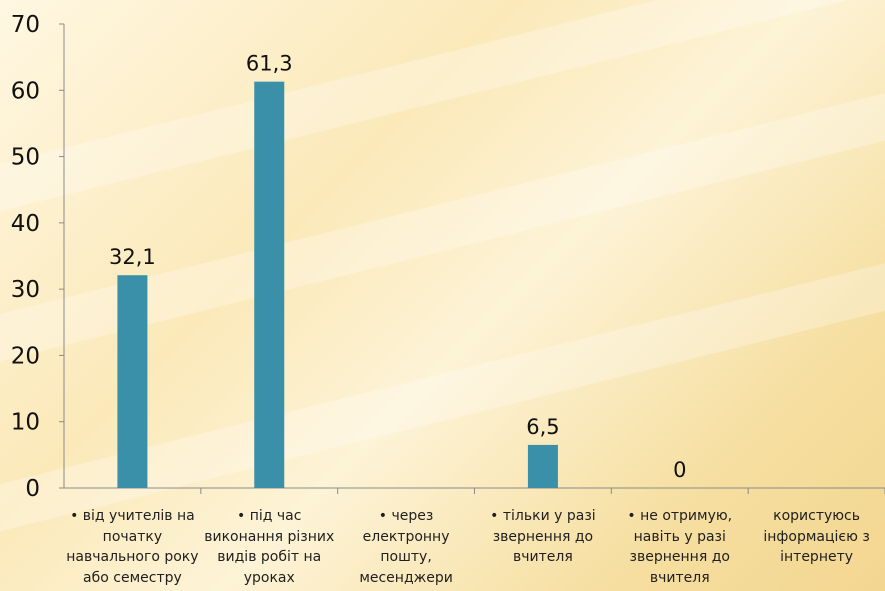  I want to click on data-label: 6,5, so click(542, 427).